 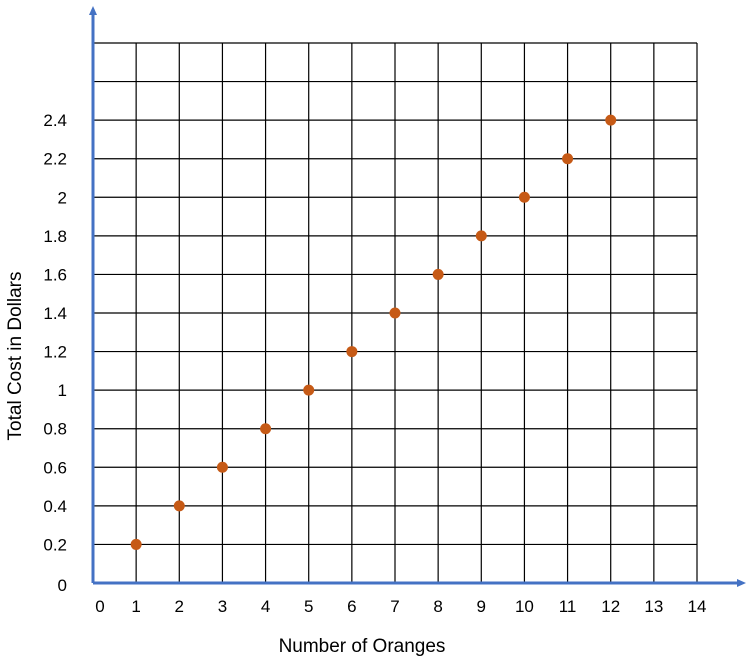 I want to click on x-tick-label: 5, so click(x=308, y=606).